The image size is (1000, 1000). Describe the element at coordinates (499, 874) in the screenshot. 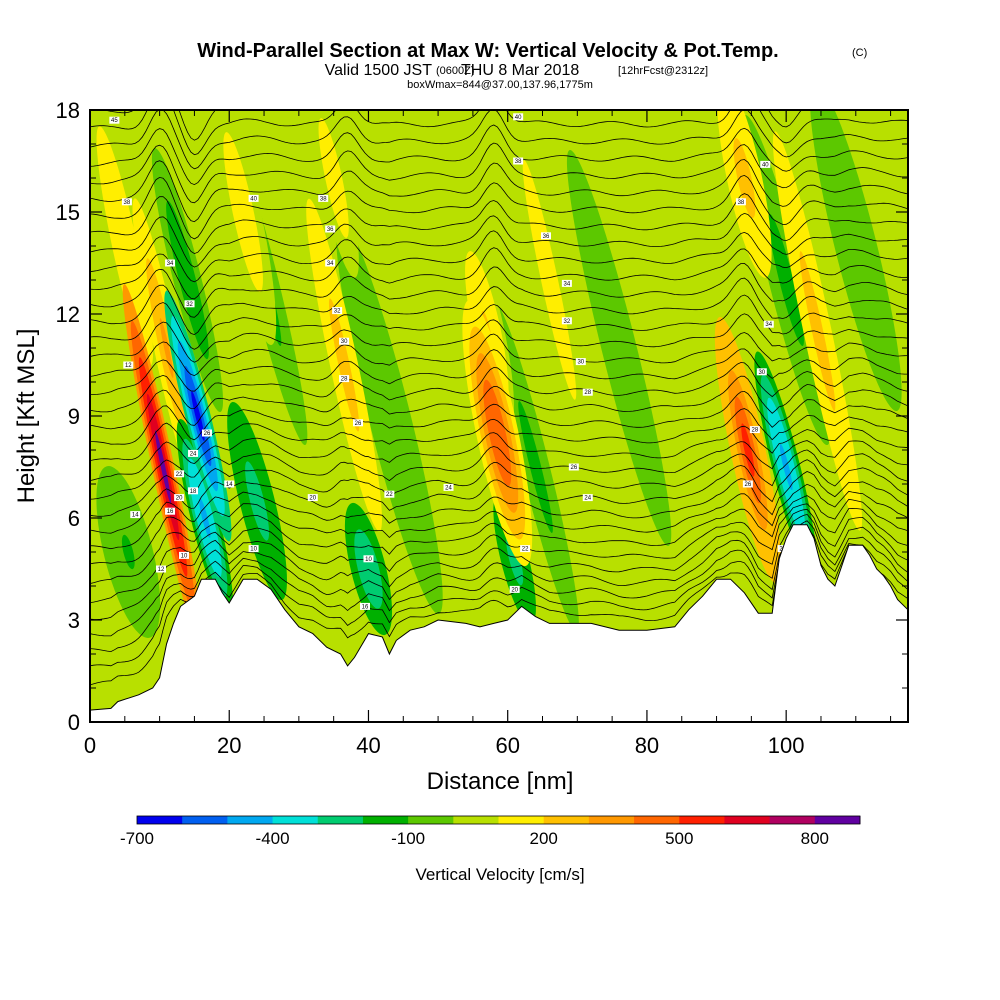

I see `colorbar-label: Vertical Velocity [cm/s]` at that location.